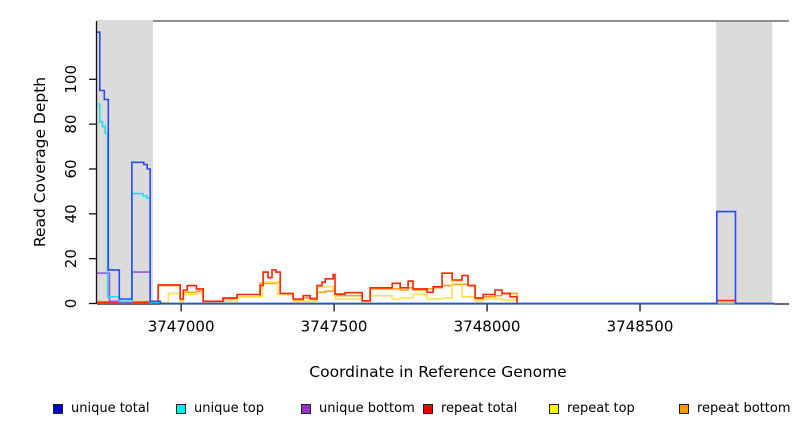  What do you see at coordinates (71, 168) in the screenshot?
I see `y-tick-label: 60` at bounding box center [71, 168].